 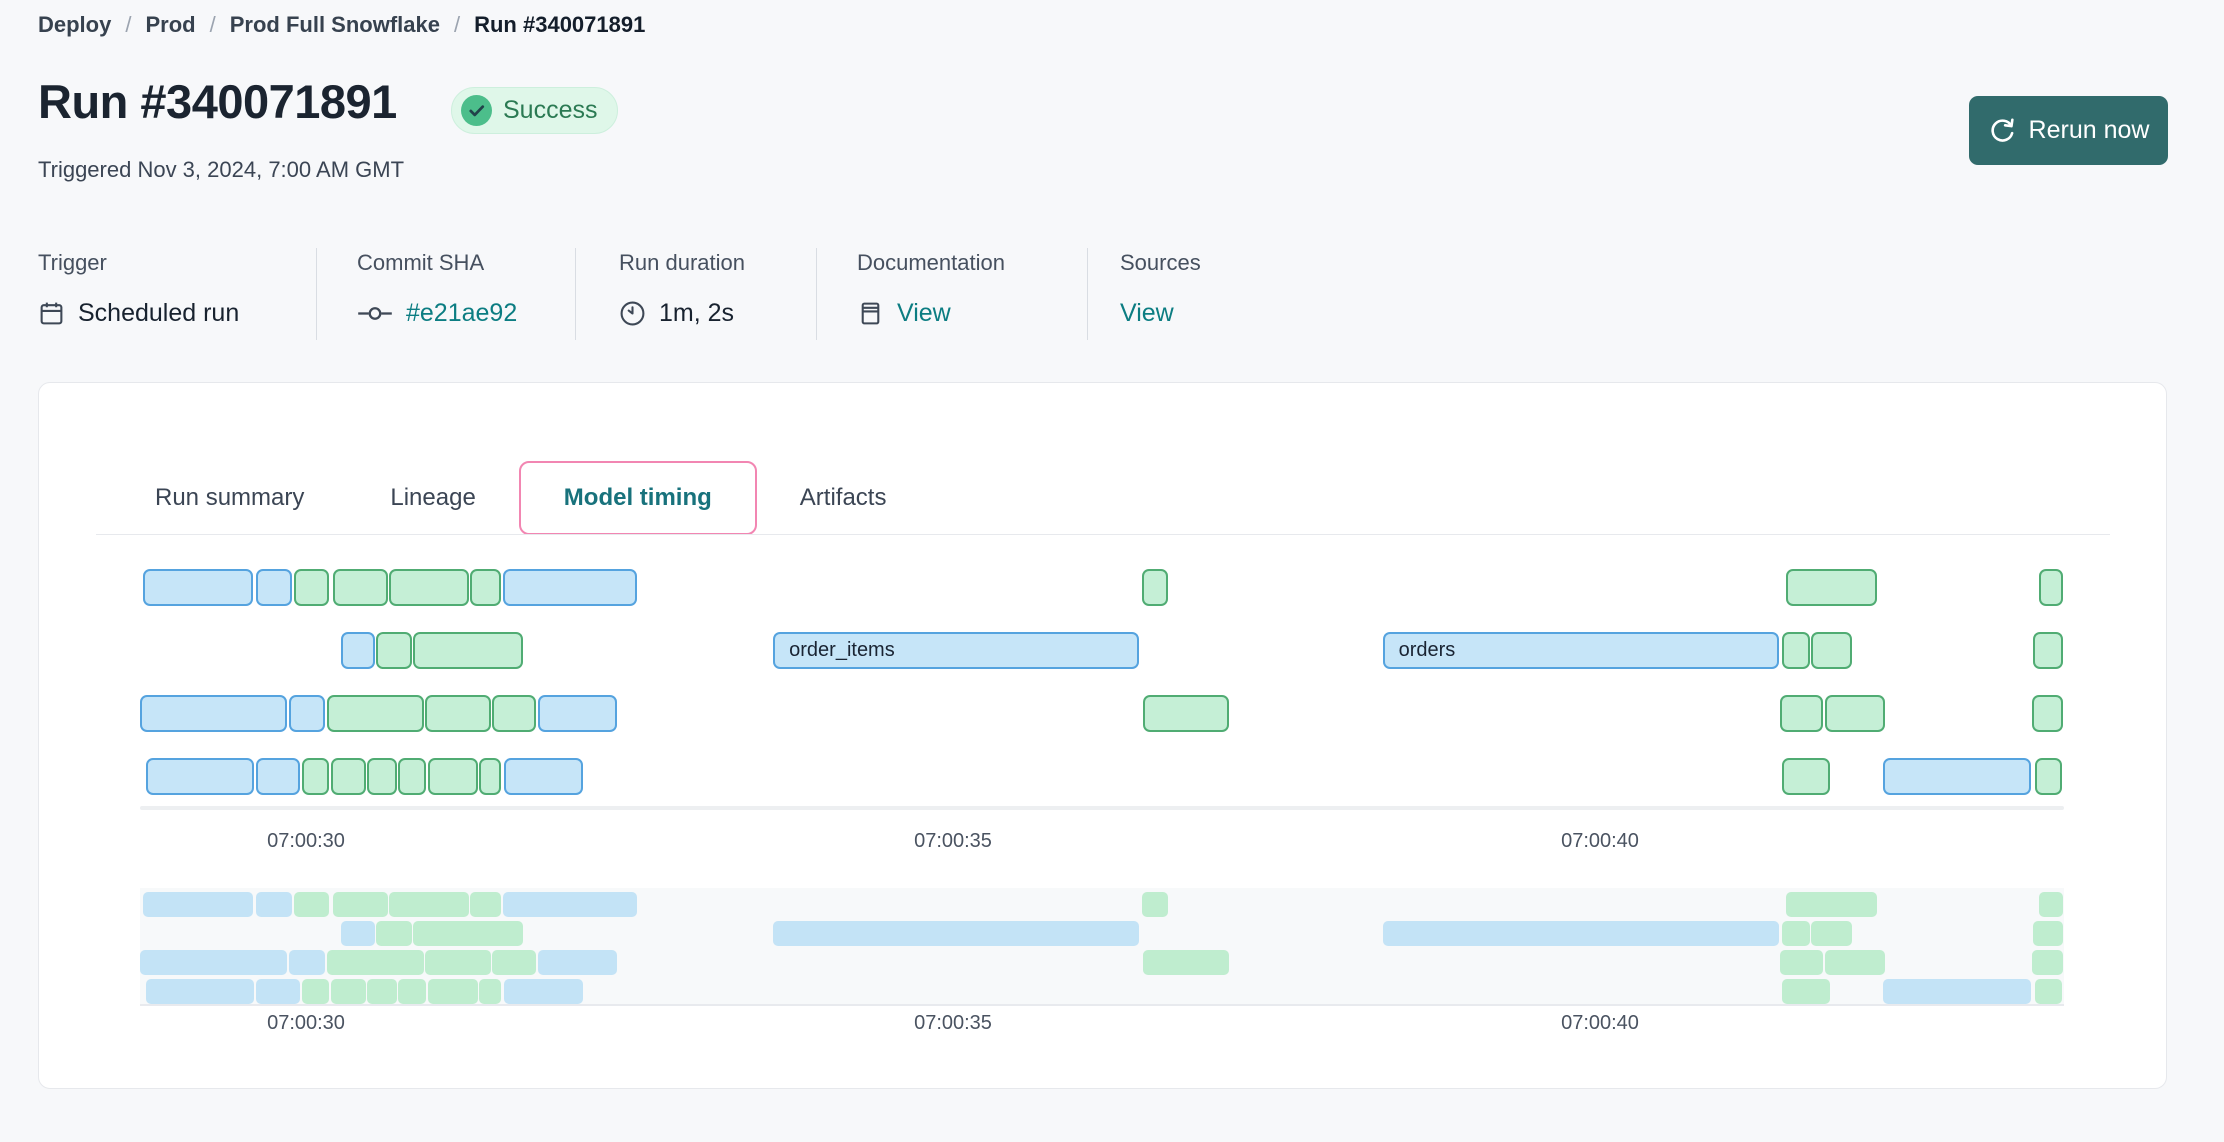 What do you see at coordinates (931, 262) in the screenshot?
I see `meta-label-documentation: Documentation` at bounding box center [931, 262].